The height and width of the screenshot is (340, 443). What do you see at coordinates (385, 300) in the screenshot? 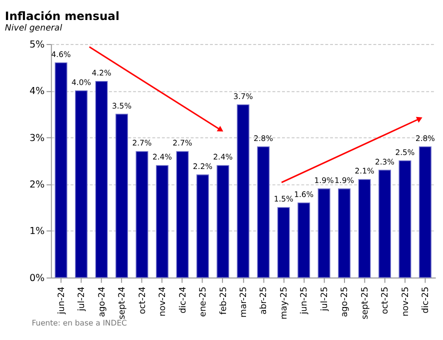
I see `x-tick-label: oct-25` at bounding box center [385, 300].